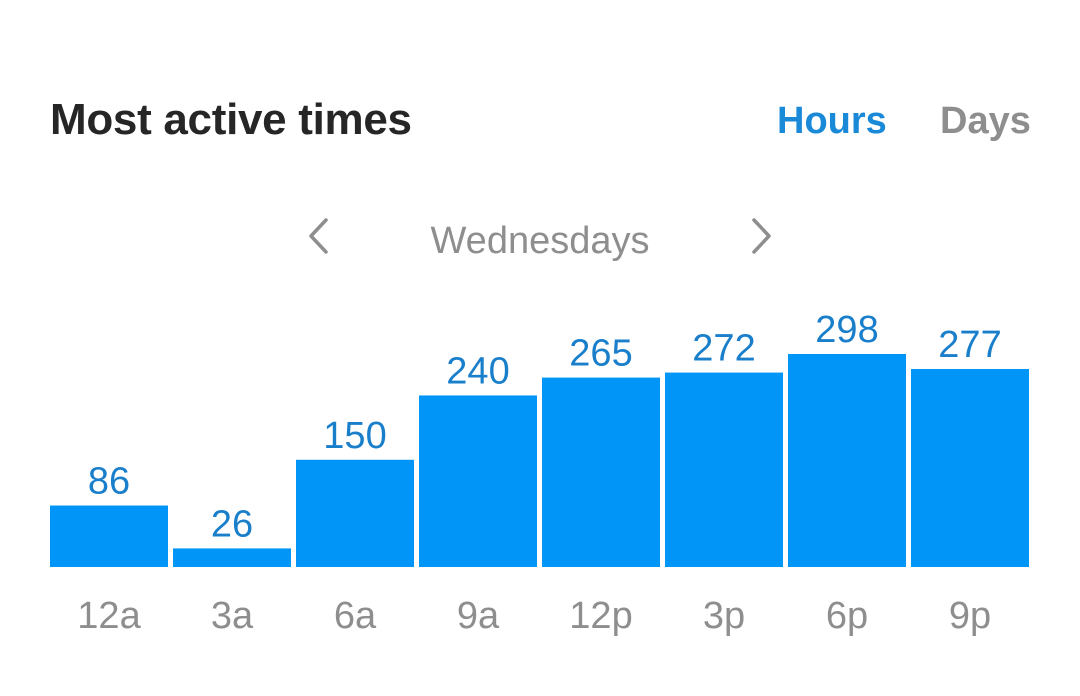 This screenshot has height=696, width=1080. Describe the element at coordinates (846, 330) in the screenshot. I see `value-label-6p: 298` at that location.